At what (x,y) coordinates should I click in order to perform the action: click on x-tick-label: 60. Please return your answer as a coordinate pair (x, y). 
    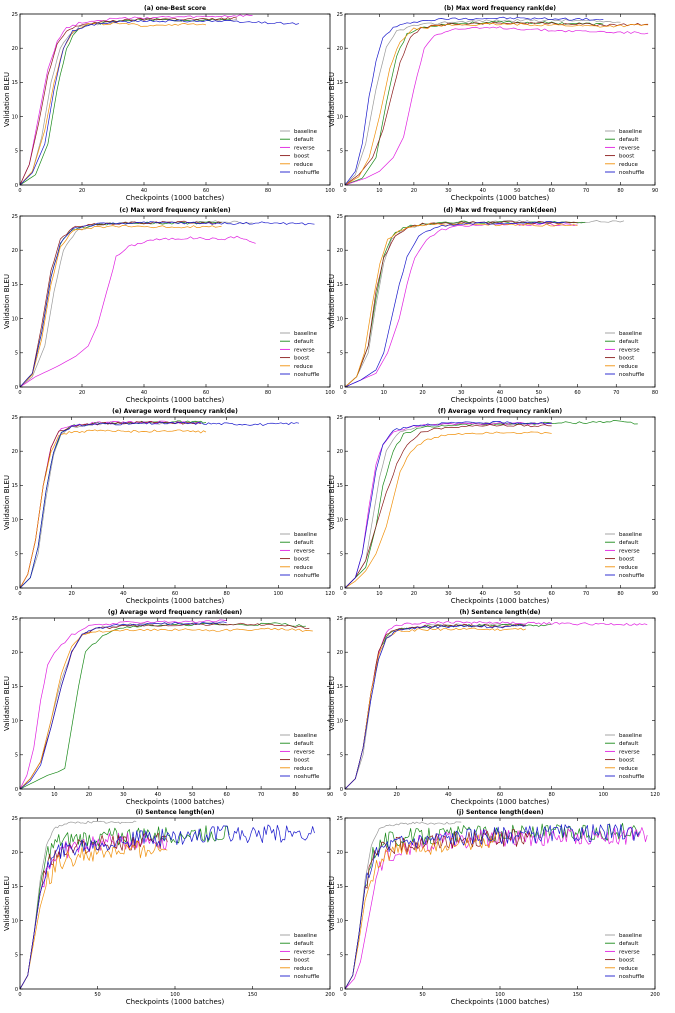
    Looking at the image, I should click on (500, 795).